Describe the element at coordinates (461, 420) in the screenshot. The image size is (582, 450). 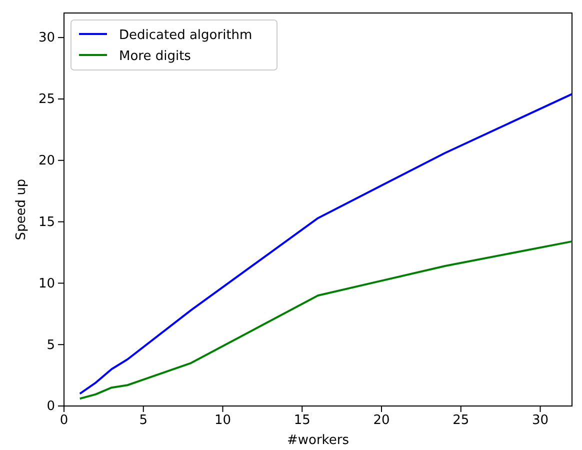
I see `x-tick-label: 25` at that location.